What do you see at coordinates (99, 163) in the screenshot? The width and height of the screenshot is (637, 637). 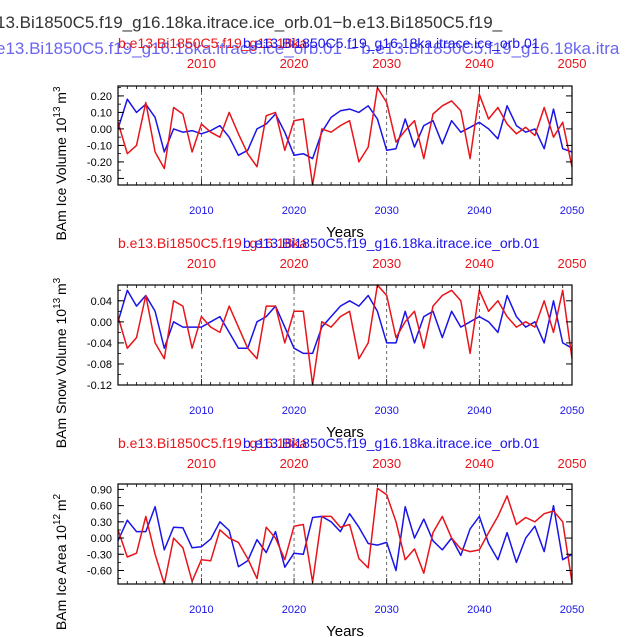 I see `y-tick-label: -0.20` at bounding box center [99, 163].